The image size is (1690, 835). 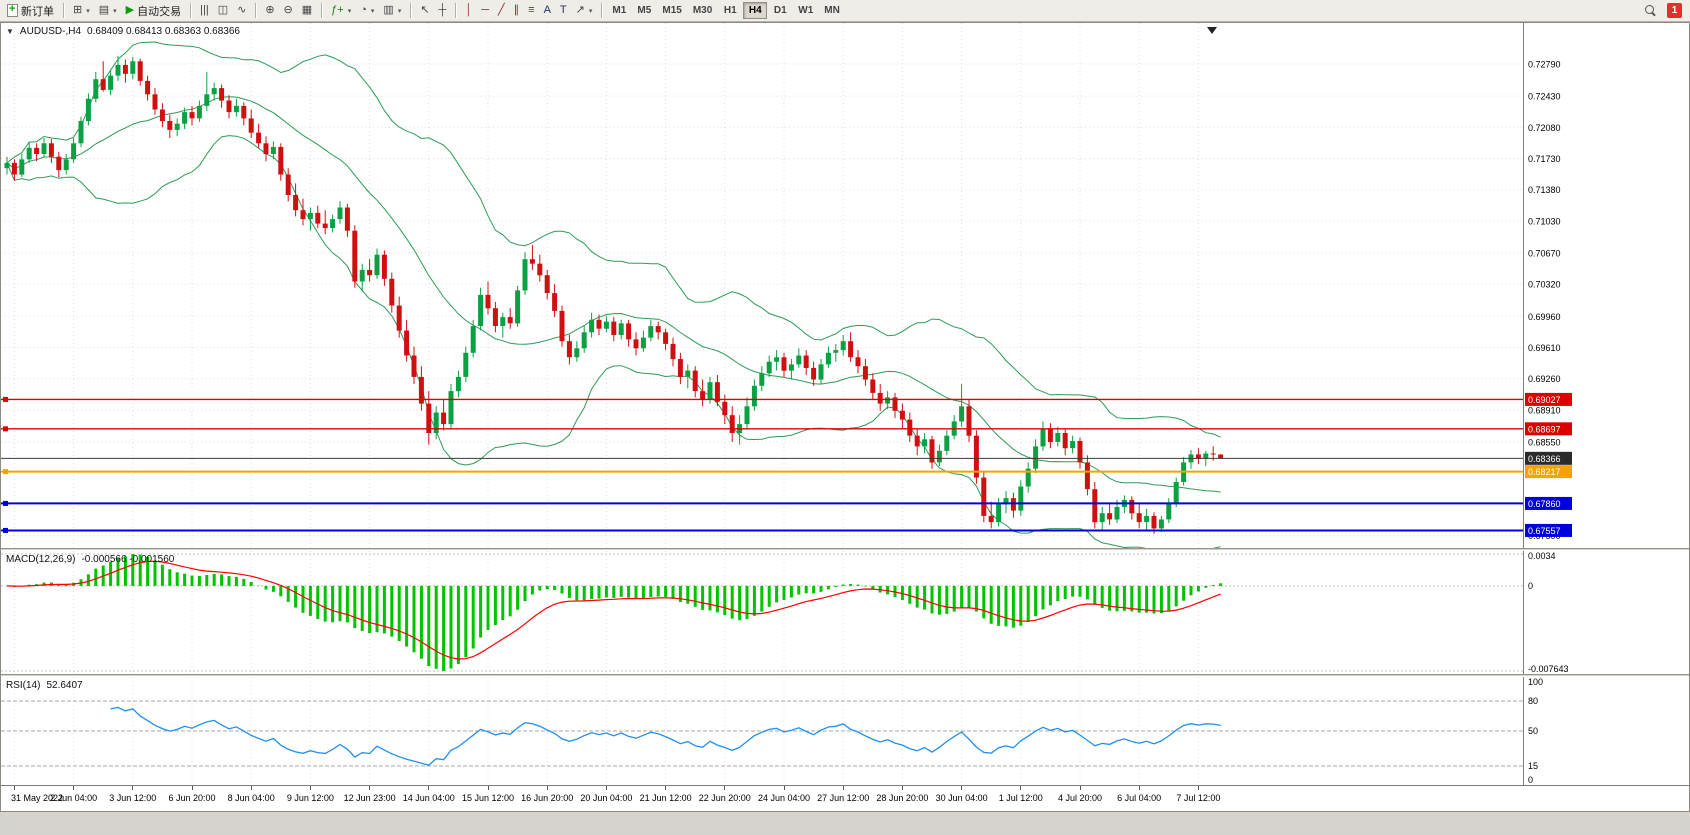 I want to click on timeframe-m1-button: M1, so click(x=619, y=10).